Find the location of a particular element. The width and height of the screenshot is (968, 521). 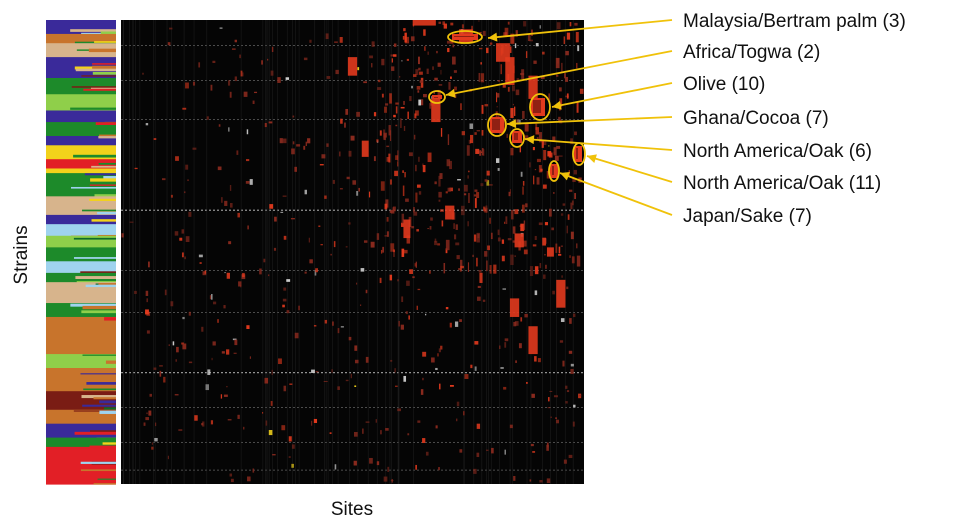

annotation-label: Olive (10) is located at coordinates (724, 84).